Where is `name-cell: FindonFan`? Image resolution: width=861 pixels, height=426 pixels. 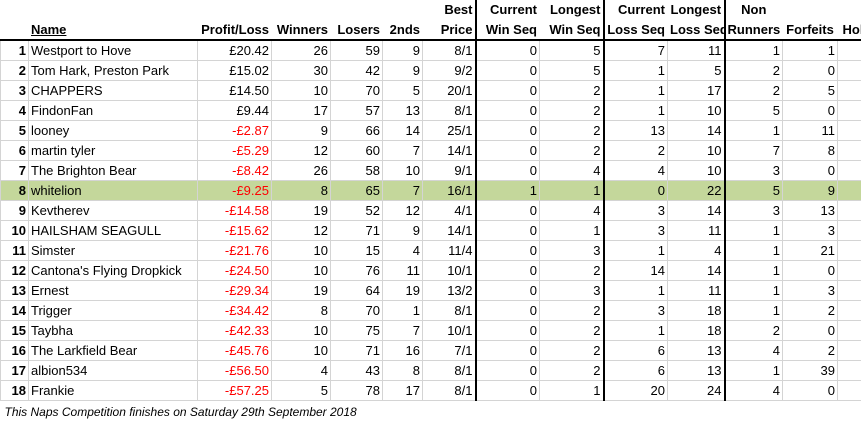
name-cell: FindonFan is located at coordinates (113, 110).